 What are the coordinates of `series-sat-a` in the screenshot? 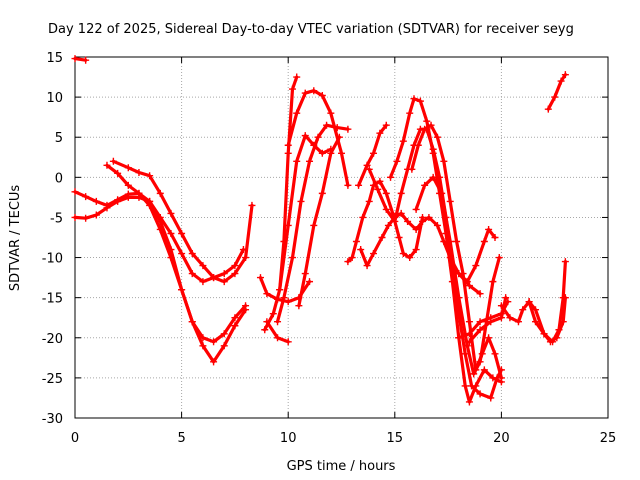 It's located at (159, 237).